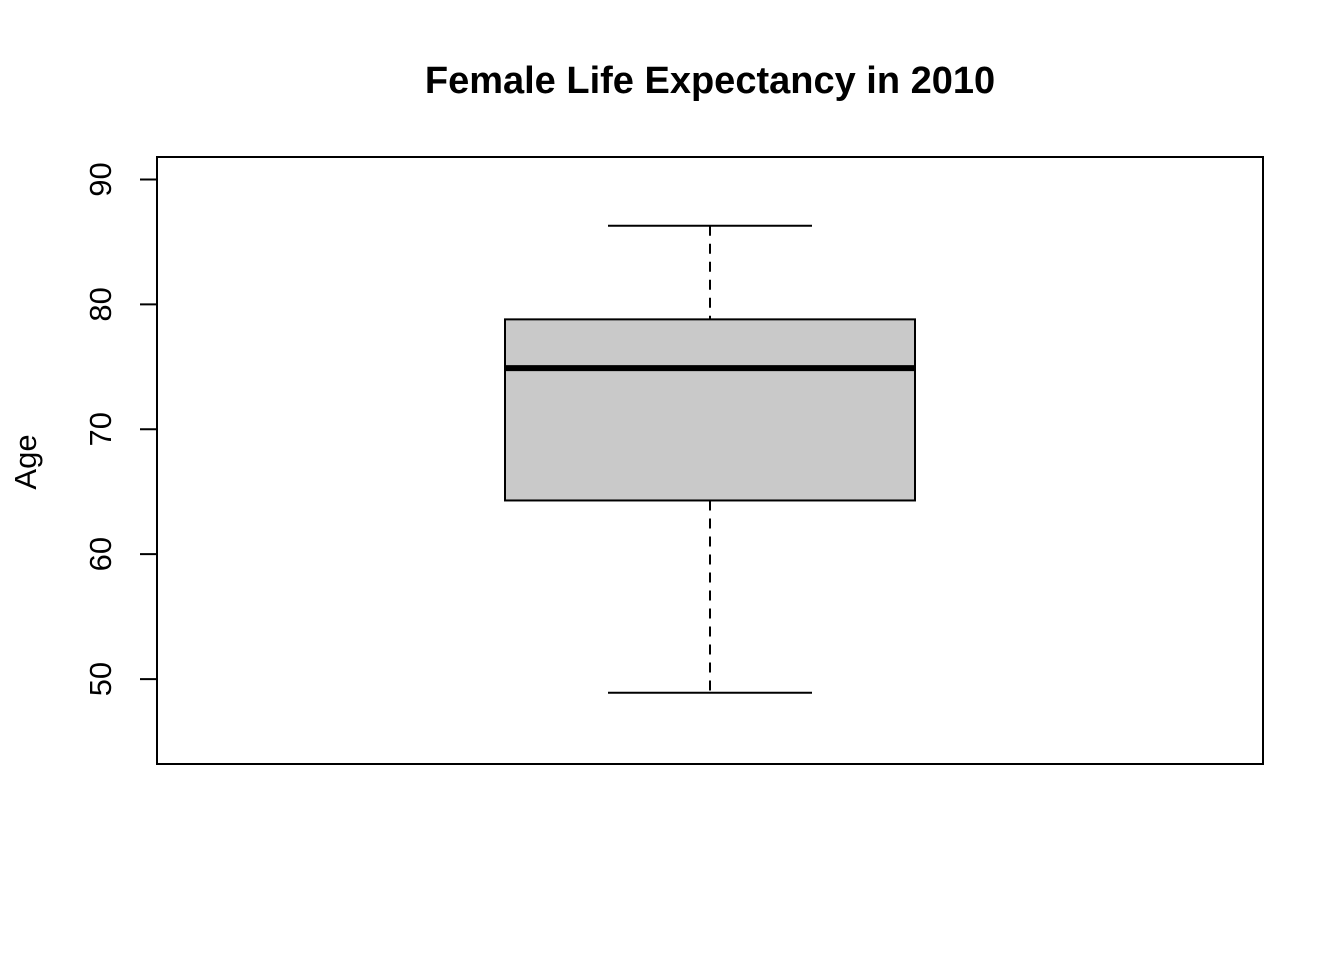 The height and width of the screenshot is (960, 1344). Describe the element at coordinates (25, 461) in the screenshot. I see `y-axis-label: Age` at that location.